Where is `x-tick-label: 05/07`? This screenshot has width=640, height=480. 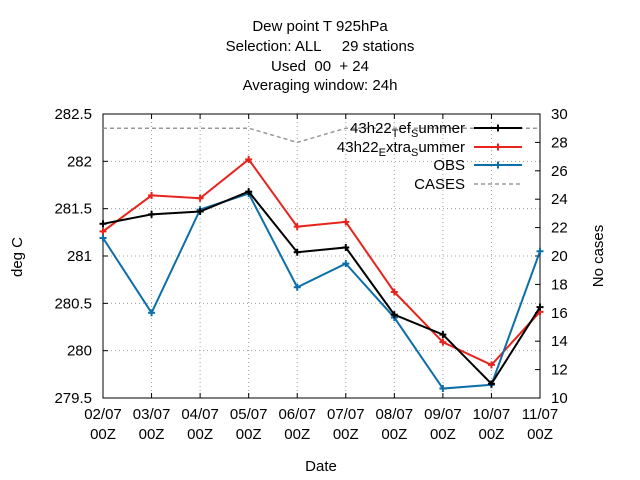 x-tick-label: 05/07 is located at coordinates (249, 414).